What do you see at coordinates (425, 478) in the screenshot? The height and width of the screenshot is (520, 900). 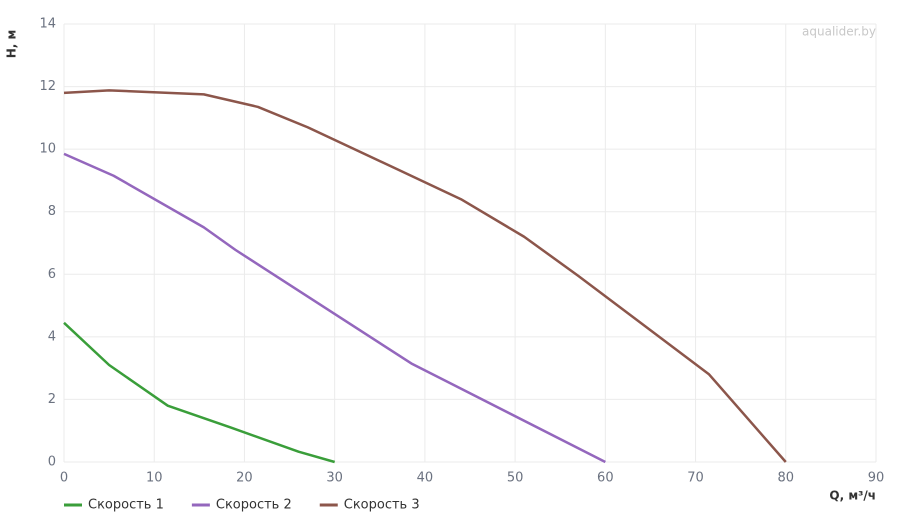 I see `x-tick-label: 40` at bounding box center [425, 478].